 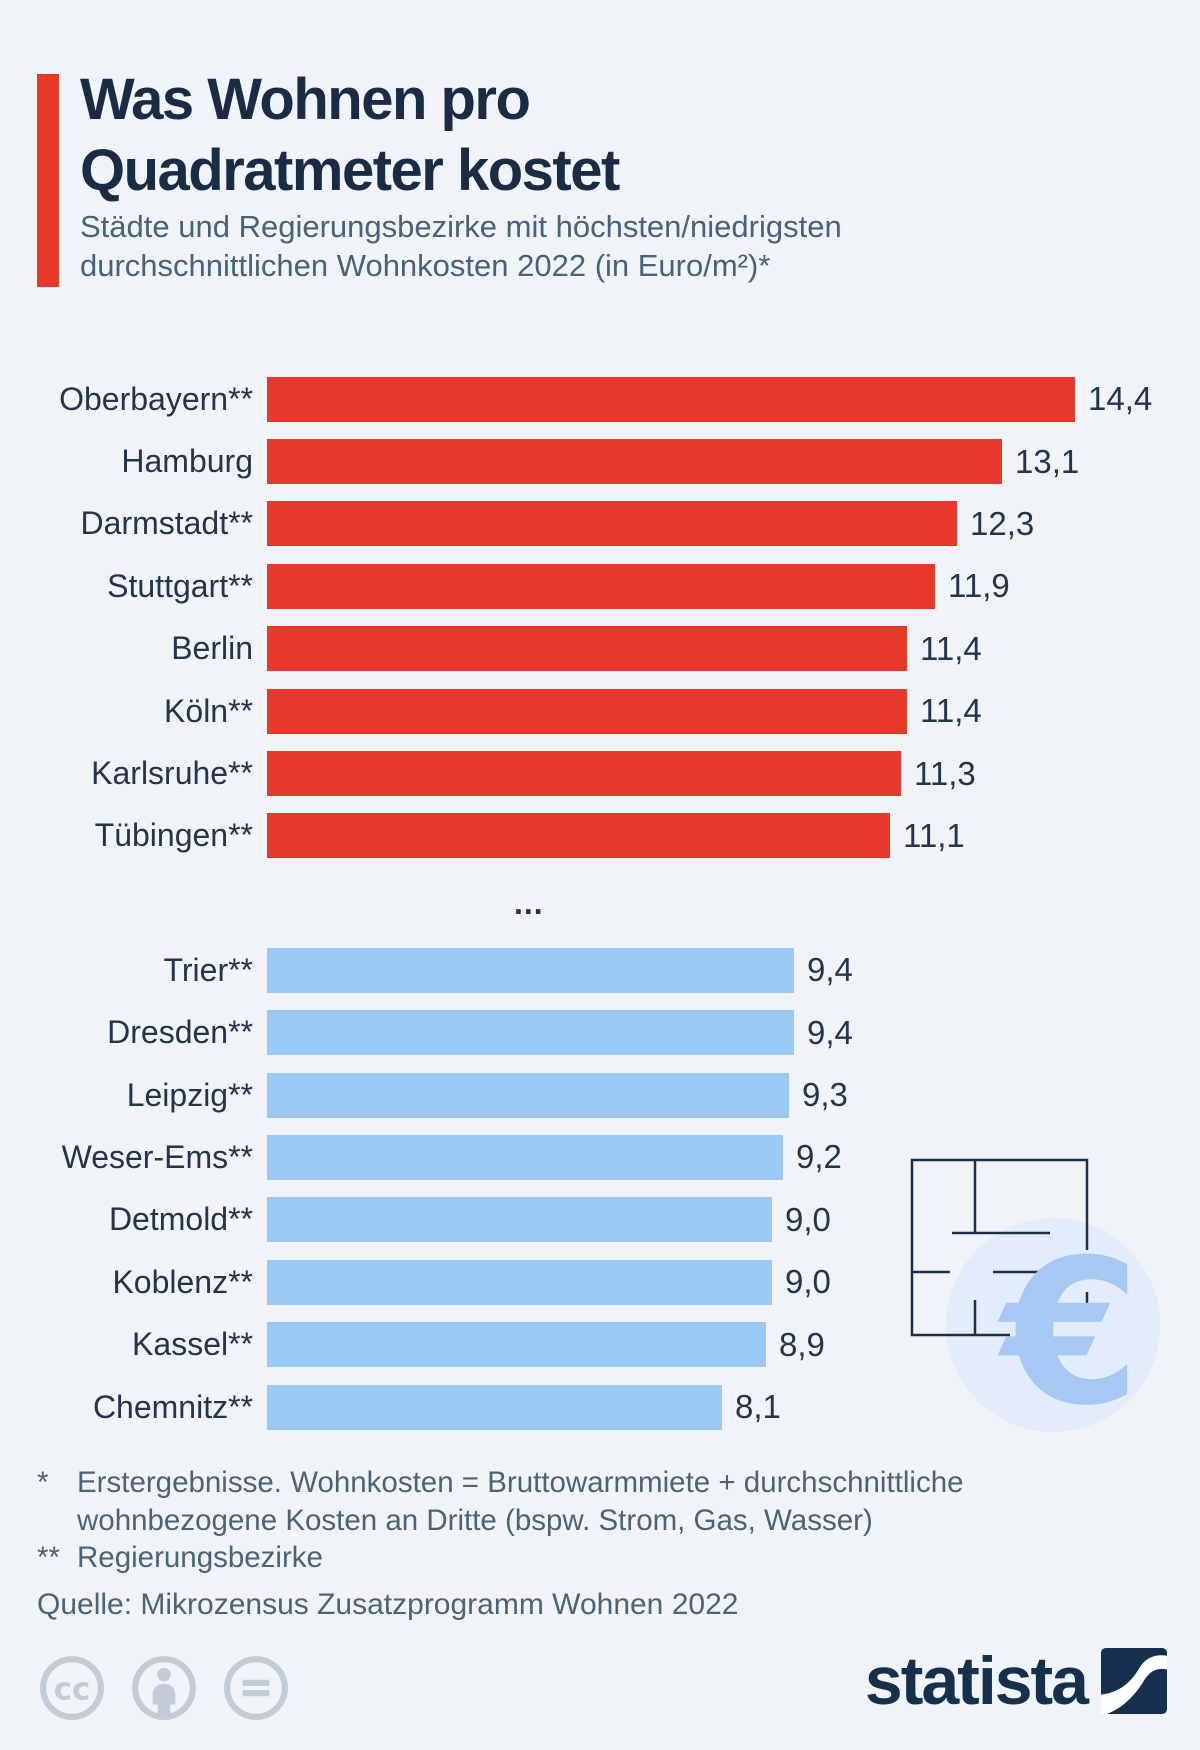 What do you see at coordinates (802, 1344) in the screenshot?
I see `bar-value: 8,9` at bounding box center [802, 1344].